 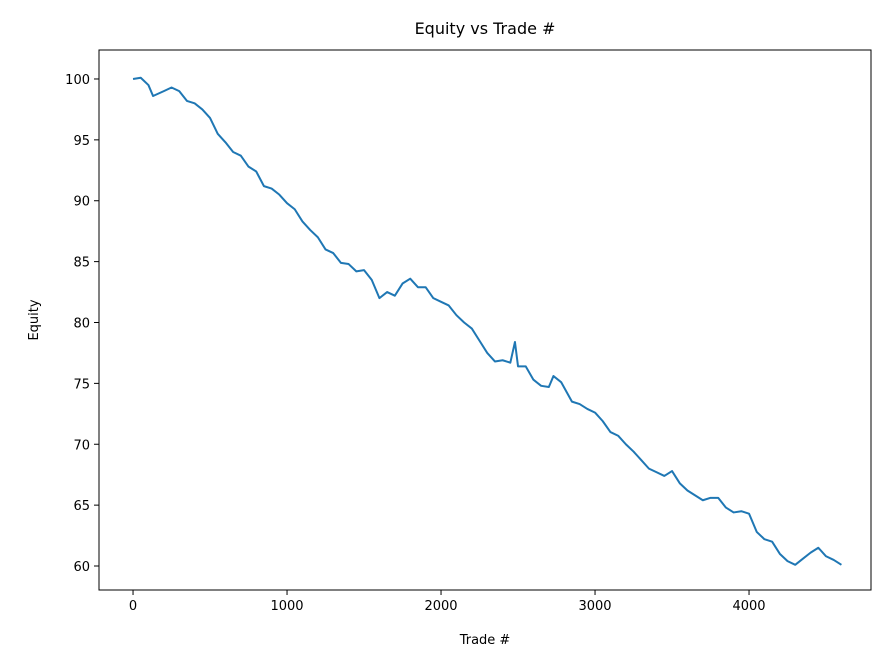 What do you see at coordinates (748, 606) in the screenshot?
I see `x-tick-label: 4000` at bounding box center [748, 606].